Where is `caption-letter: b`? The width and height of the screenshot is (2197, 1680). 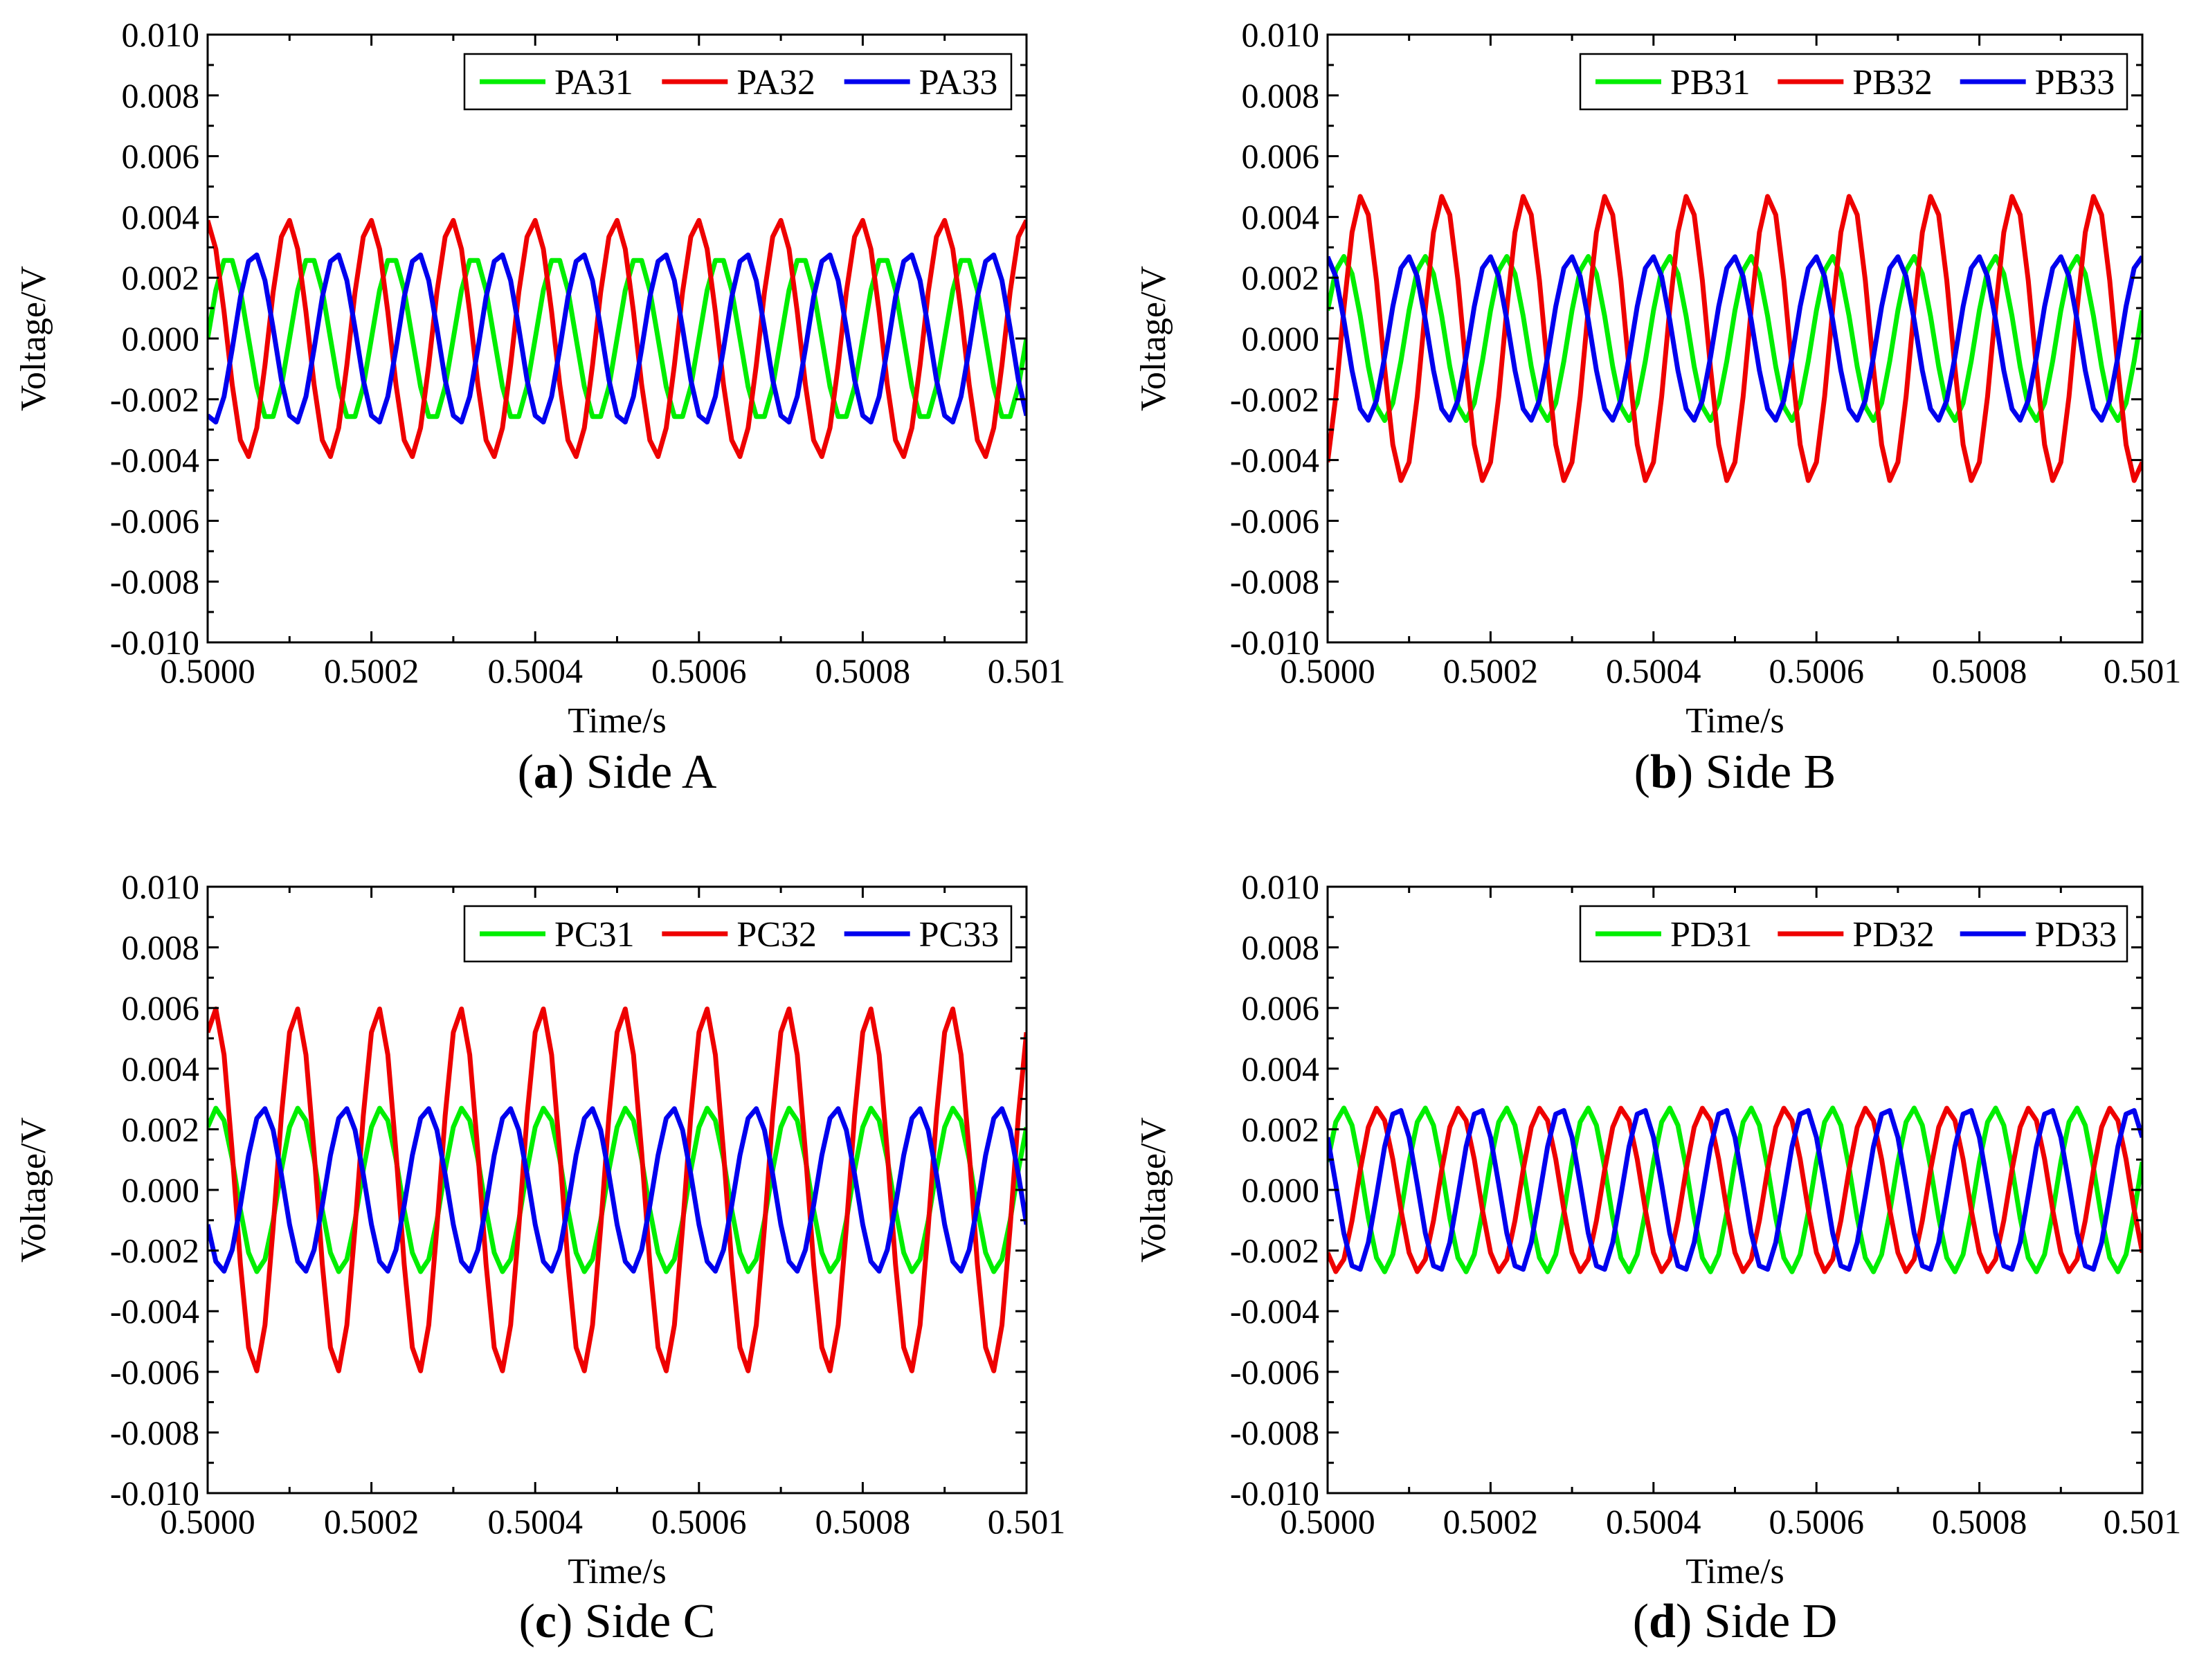 caption-letter: b is located at coordinates (1663, 772).